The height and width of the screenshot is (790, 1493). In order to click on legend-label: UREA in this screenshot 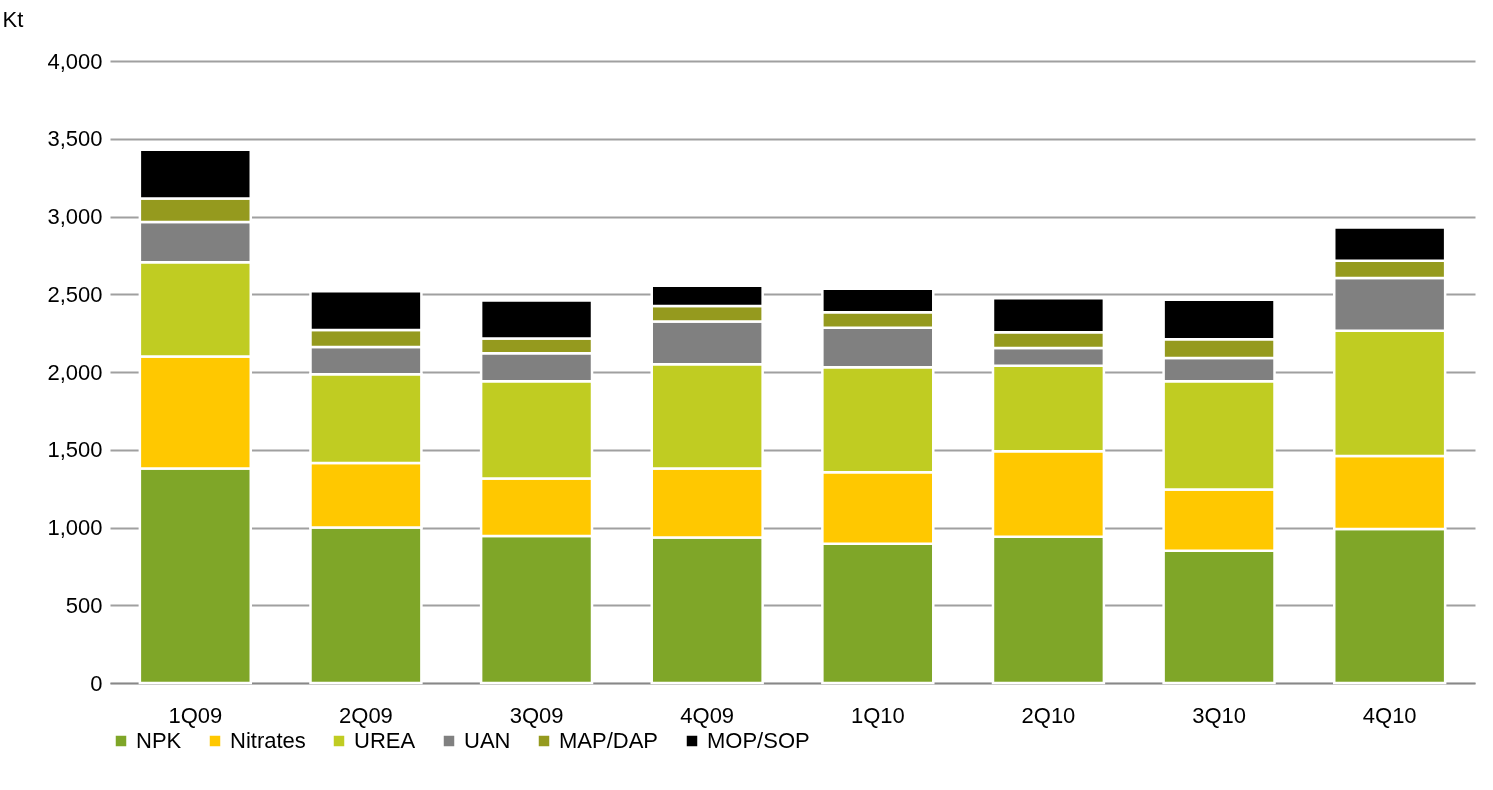, I will do `click(385, 740)`.